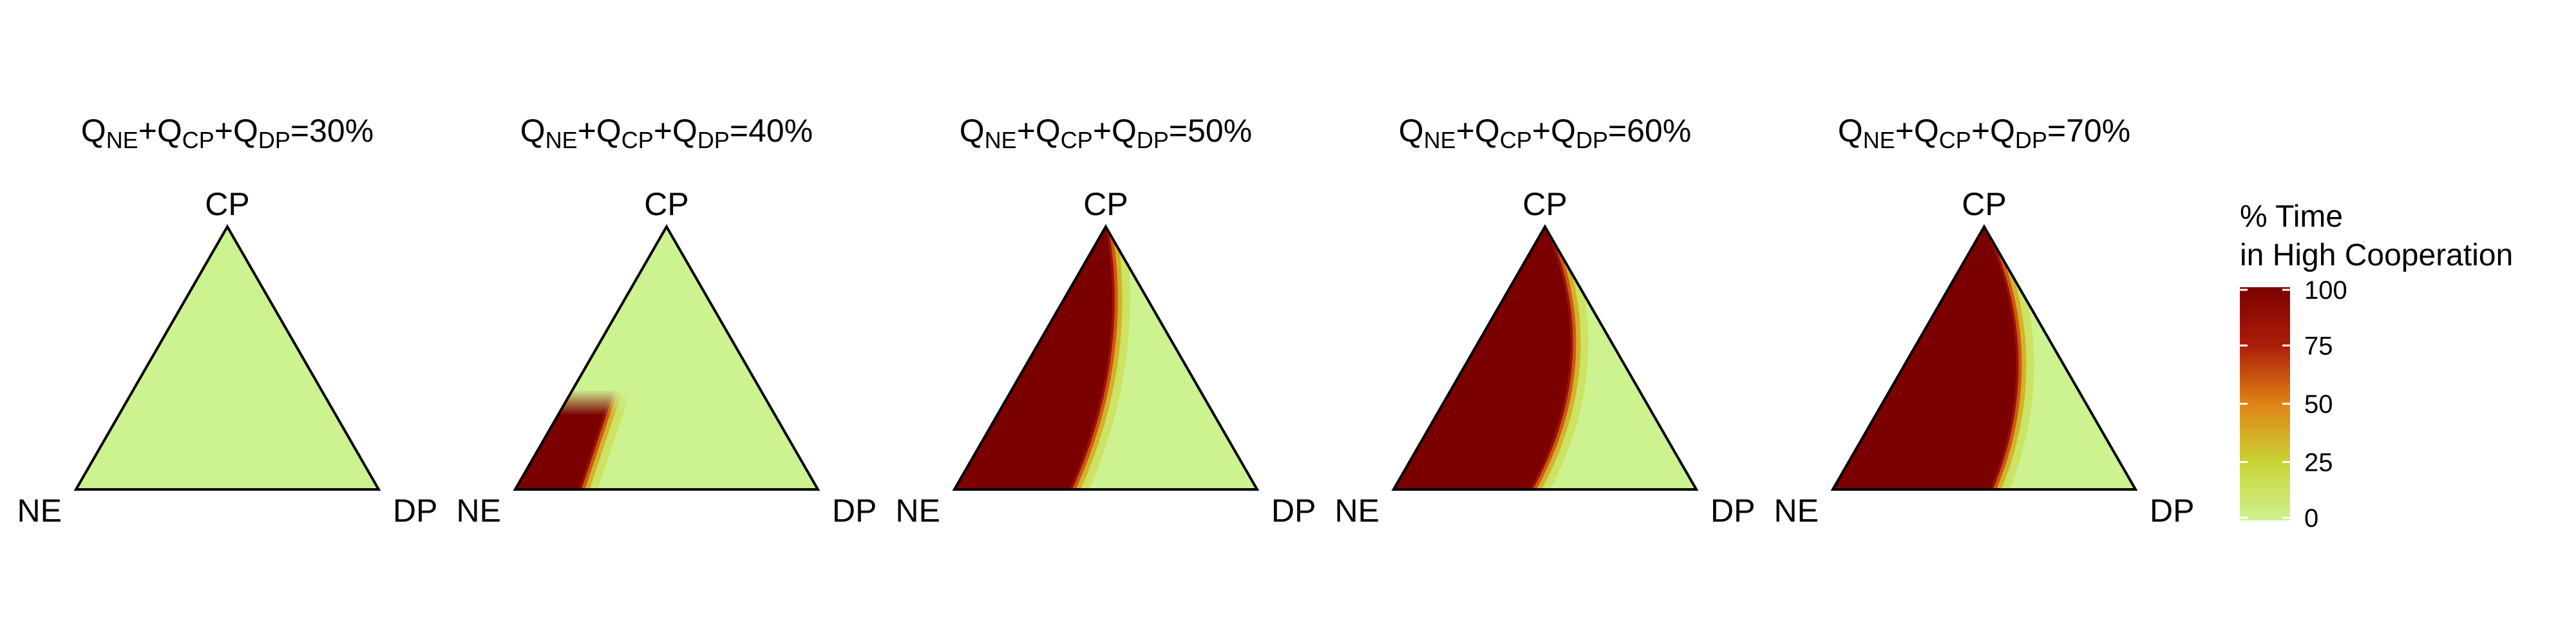 Image resolution: width=2576 pixels, height=644 pixels. I want to click on ternary-fill, so click(227, 358).